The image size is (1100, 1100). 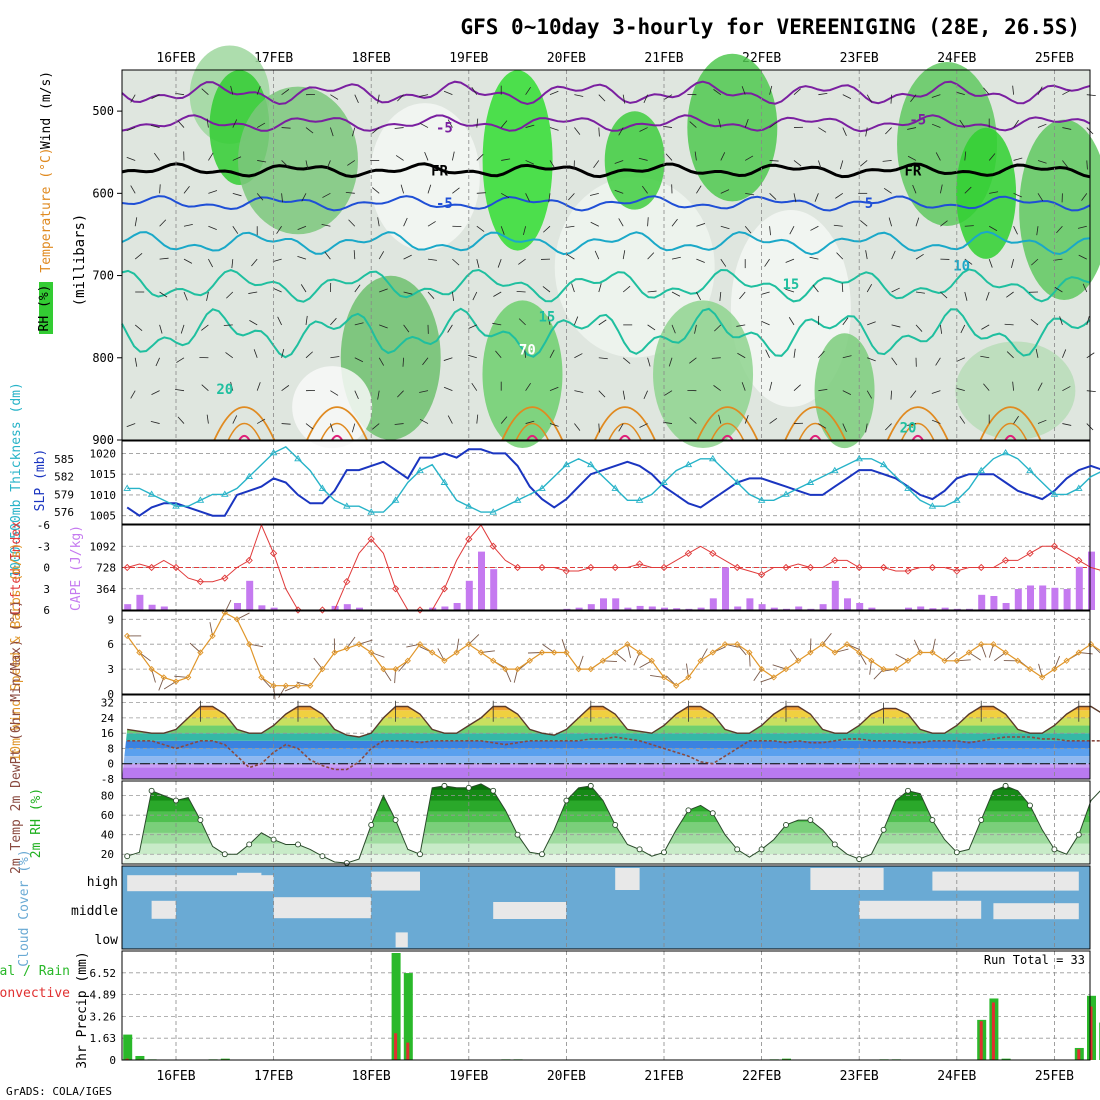 I want to click on day-label-bottom: 24FEB, so click(x=956, y=1076).